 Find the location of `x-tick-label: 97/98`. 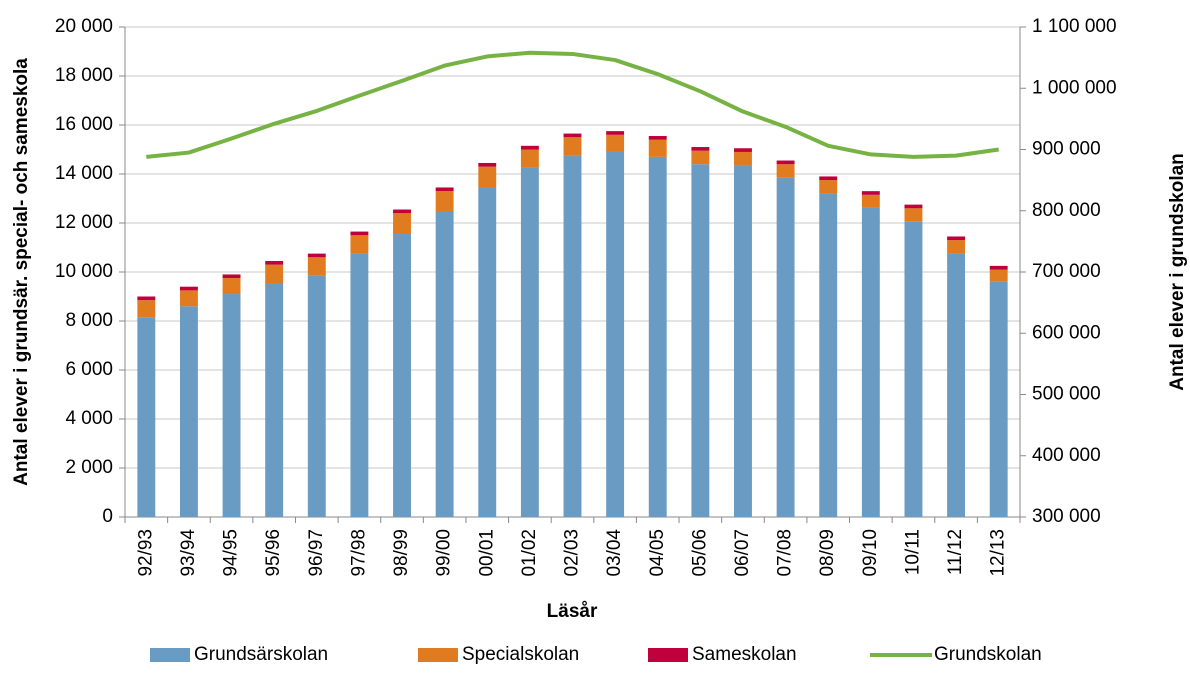

x-tick-label: 97/98 is located at coordinates (358, 553).